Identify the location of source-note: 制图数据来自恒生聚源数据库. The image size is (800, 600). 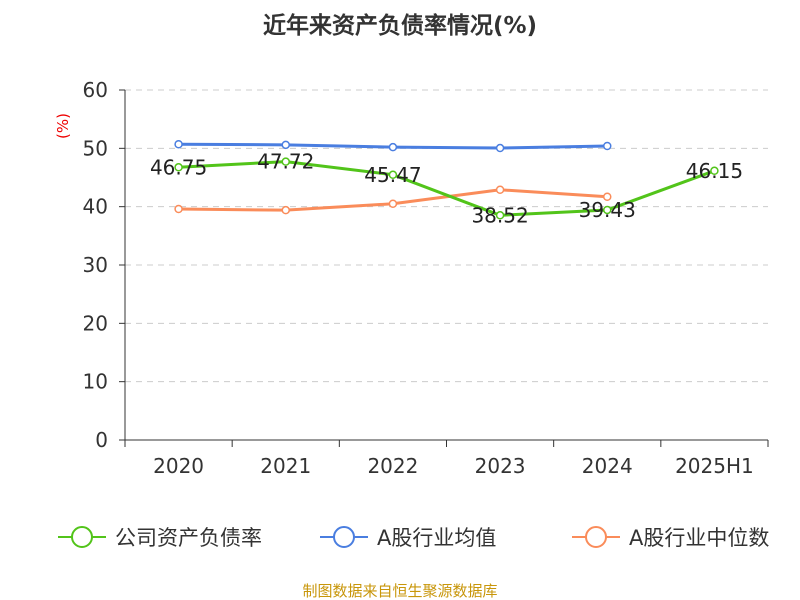
(399, 591).